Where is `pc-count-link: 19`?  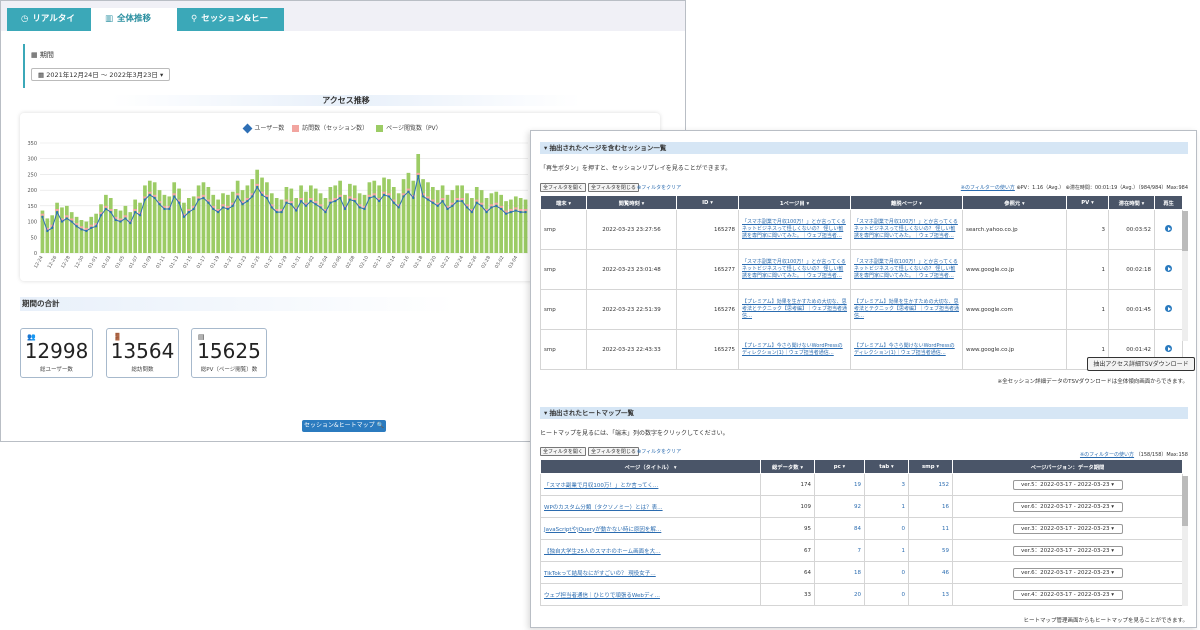
pc-count-link: 19 is located at coordinates (857, 484).